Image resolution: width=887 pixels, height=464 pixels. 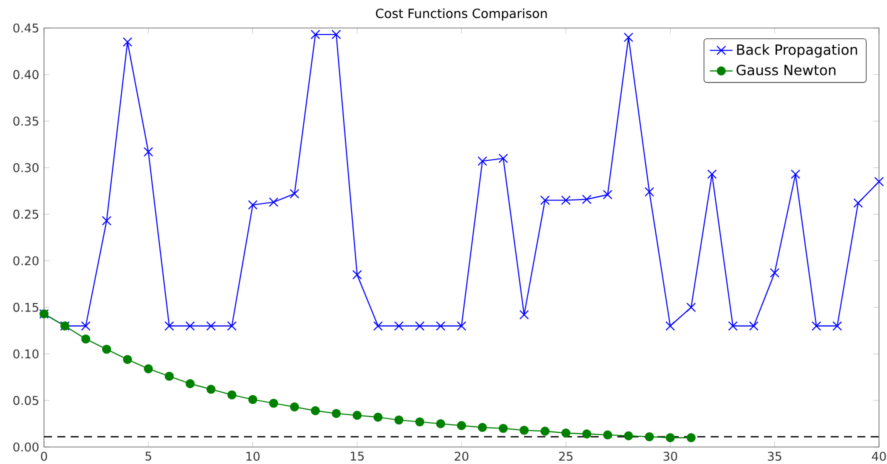 I want to click on y-tick-label: 0.05, so click(x=25, y=400).